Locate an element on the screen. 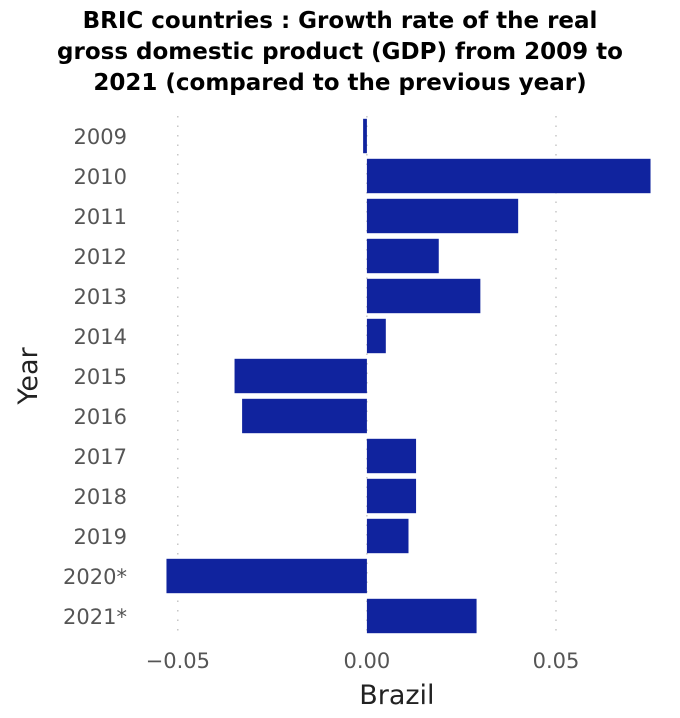 The height and width of the screenshot is (718, 680). y-tick-label-2012: 2012 is located at coordinates (100, 257).